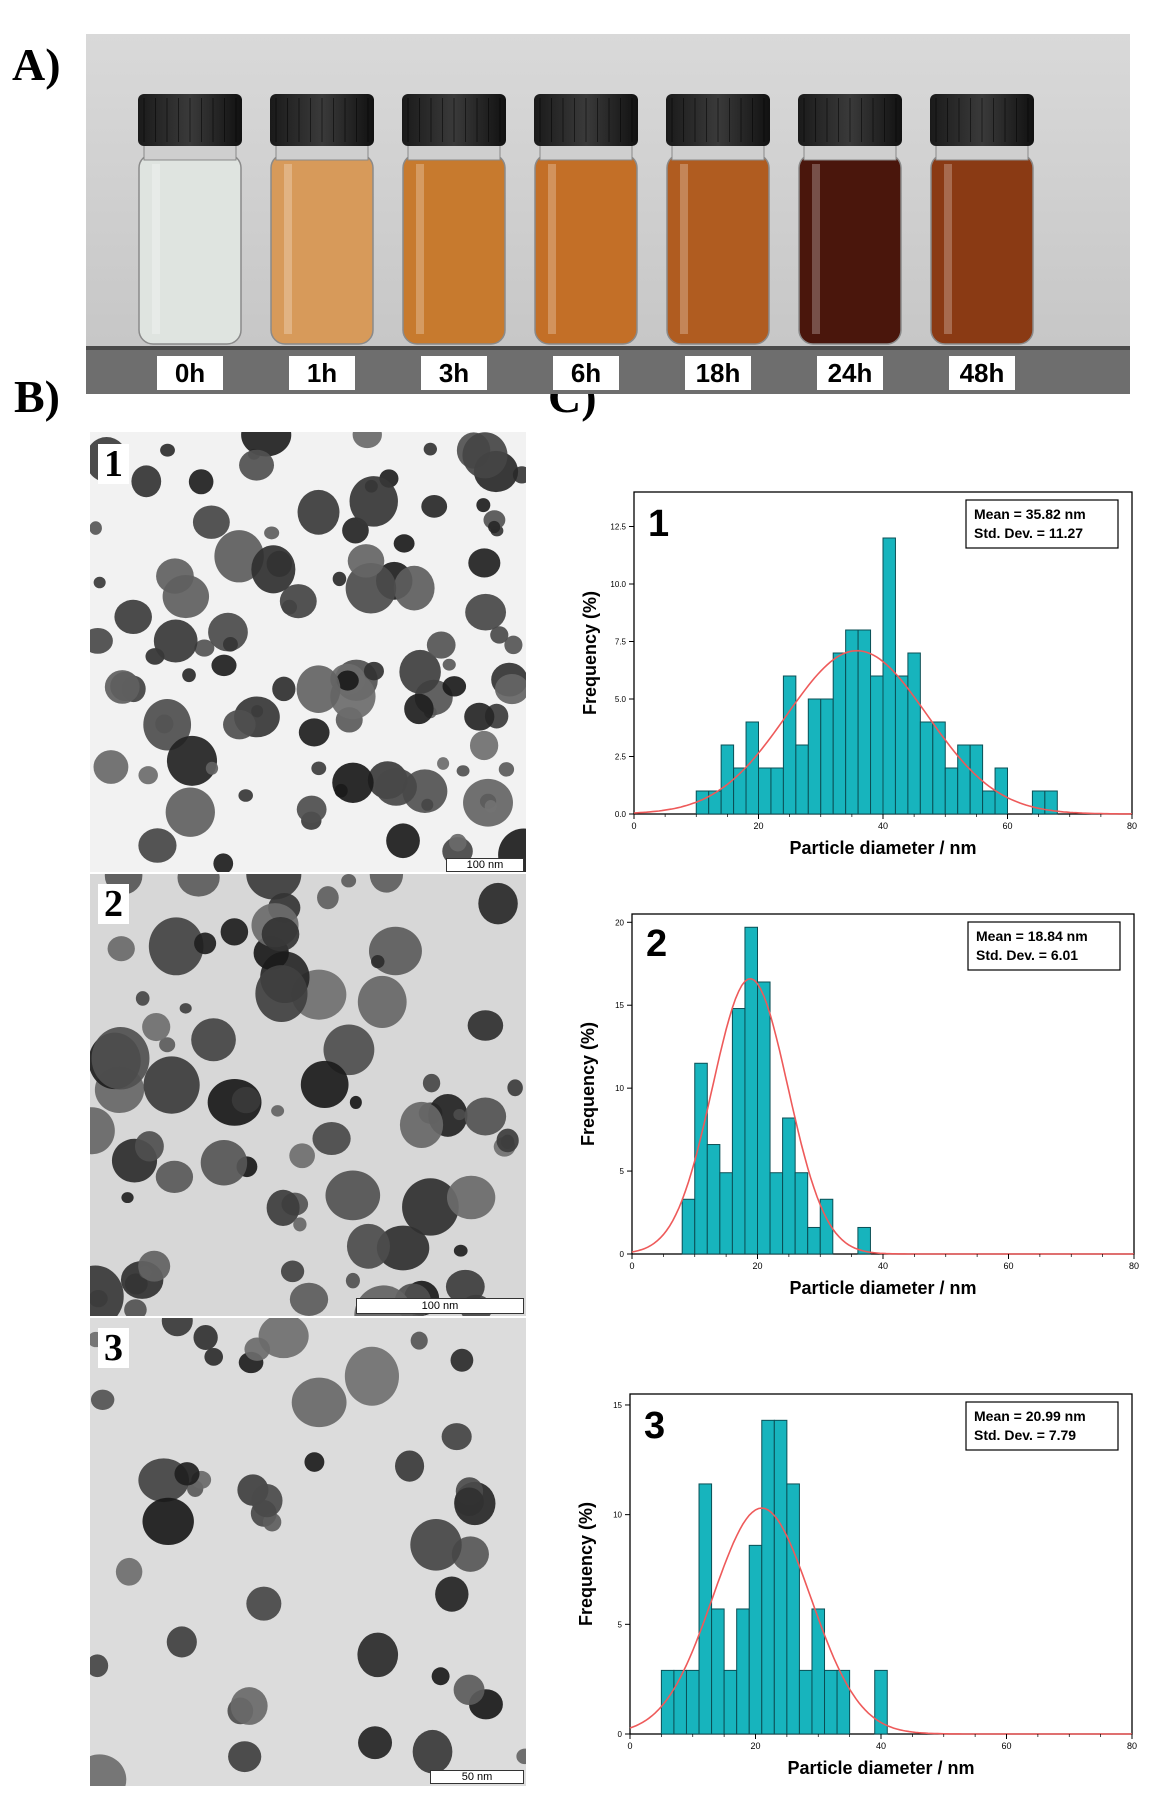  I want to click on histogram-panel-number: 2, so click(656, 944).